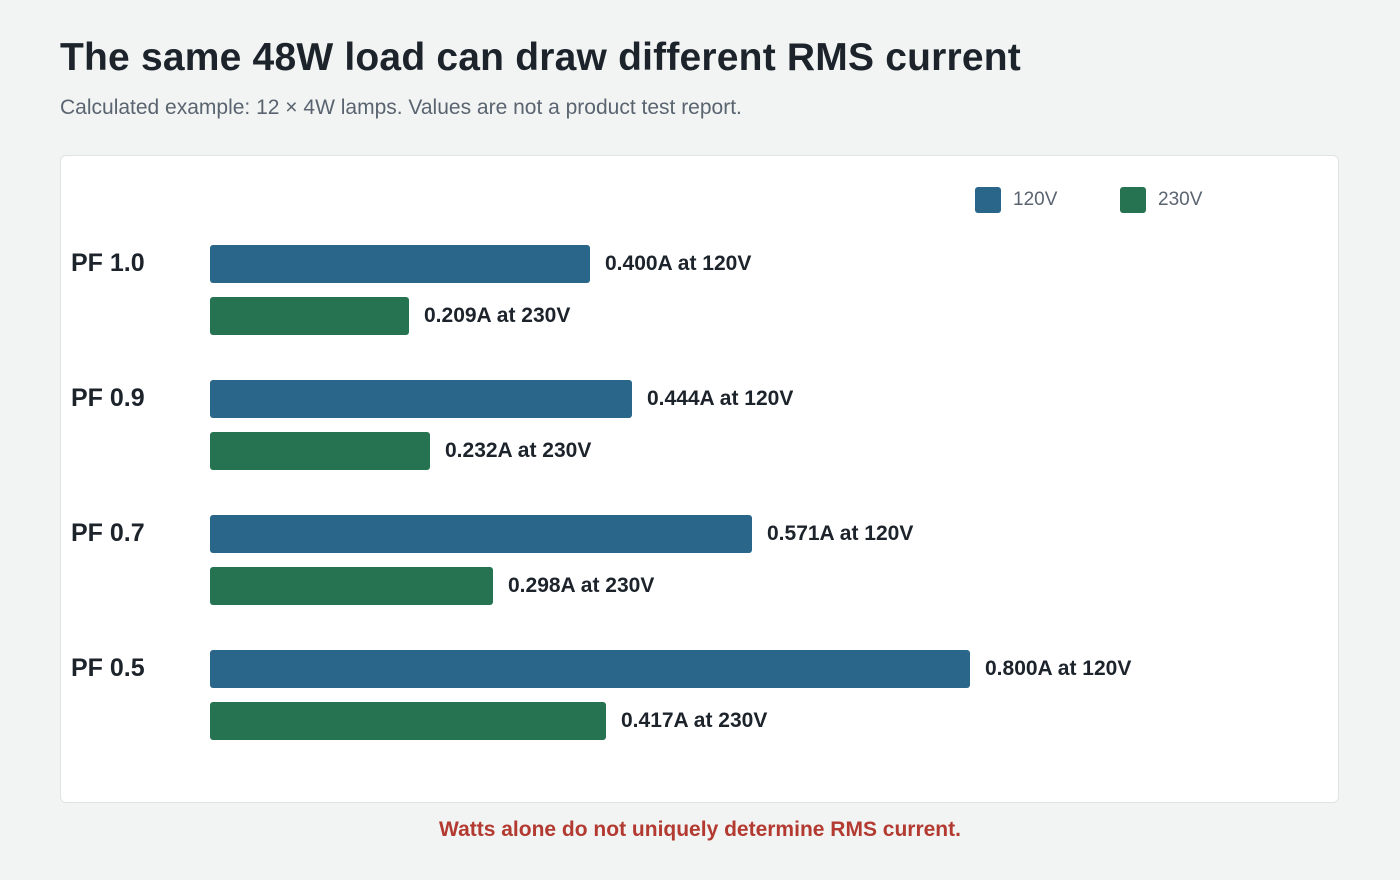 The image size is (1400, 880). I want to click on bar-value-label: 0.417A at 230V, so click(694, 720).